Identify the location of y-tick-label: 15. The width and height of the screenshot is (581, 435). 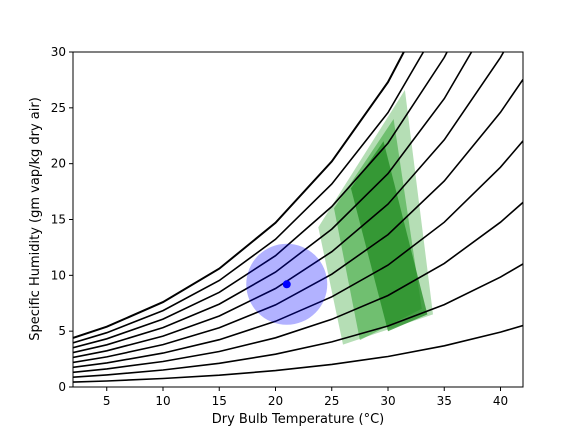
(58, 220).